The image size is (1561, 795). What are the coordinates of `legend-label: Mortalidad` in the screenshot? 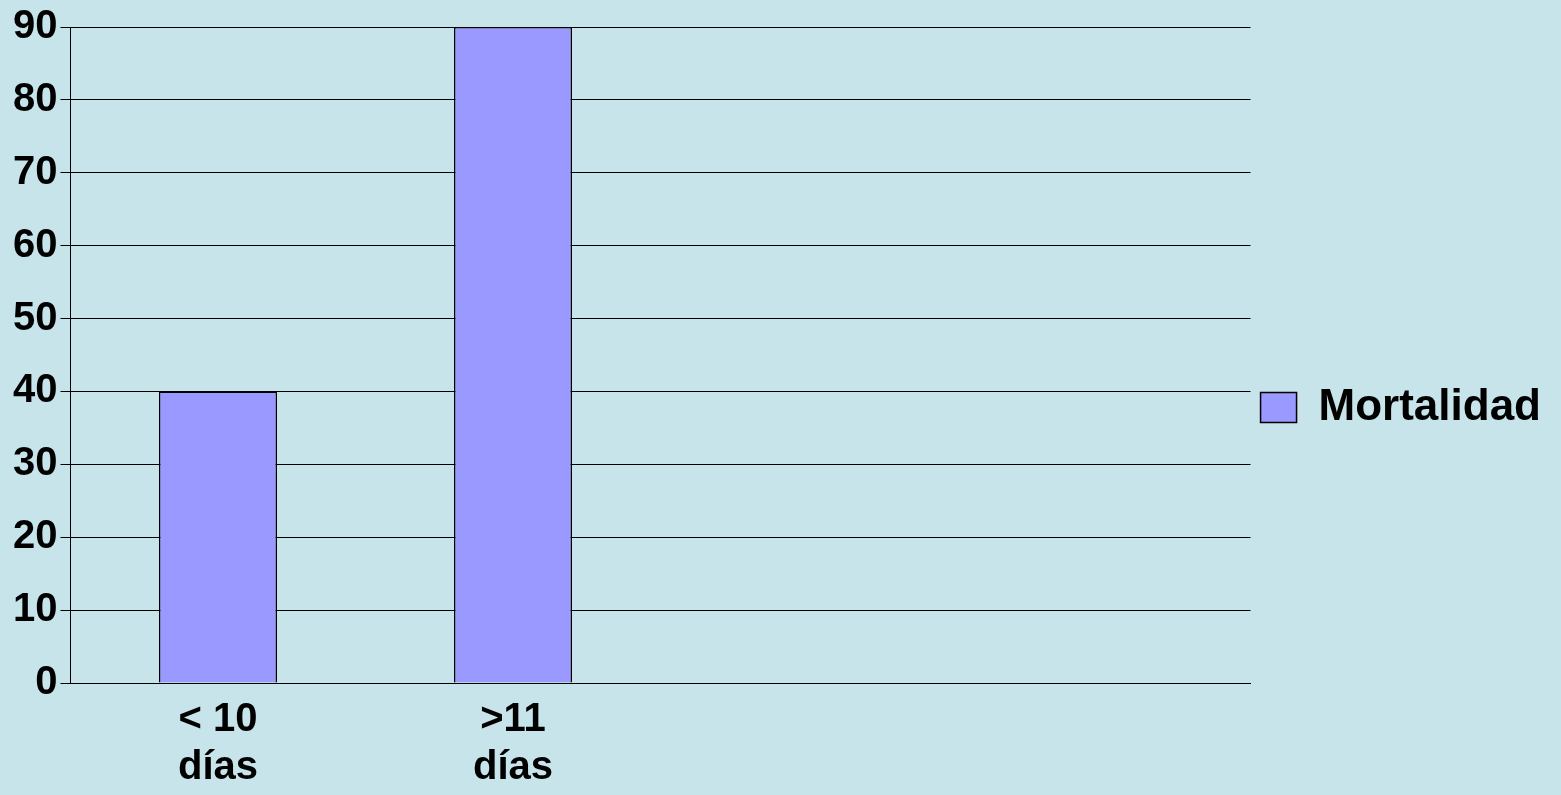 It's located at (1429, 404).